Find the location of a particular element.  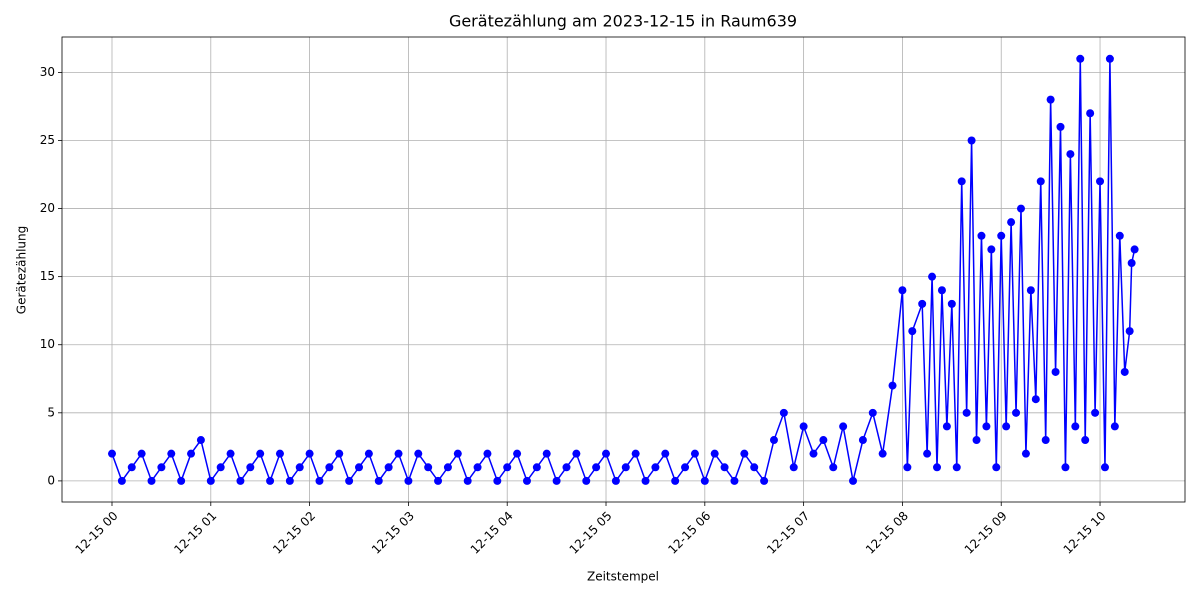

x-axis-label: Zeitstempel is located at coordinates (623, 577).